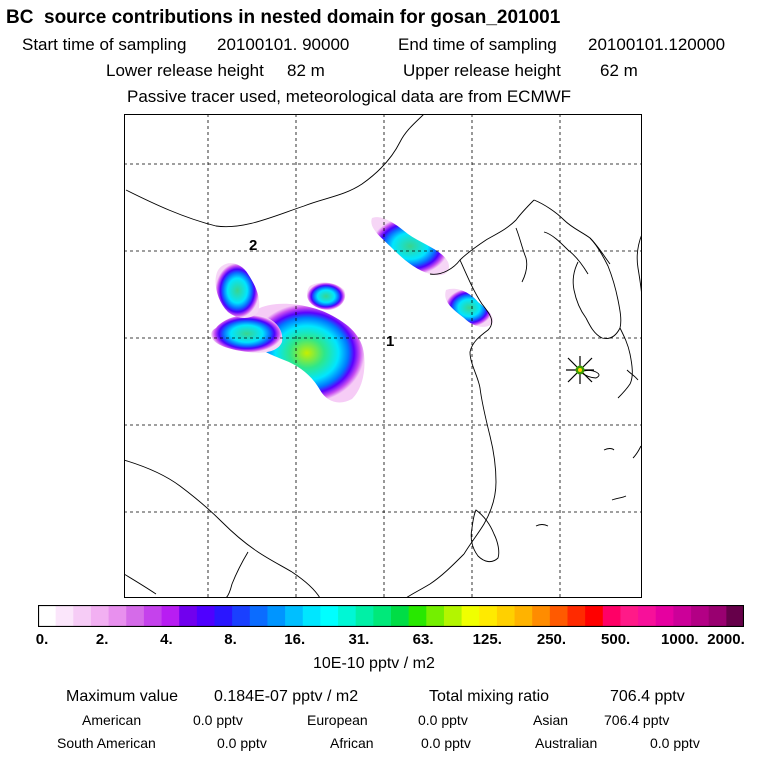  What do you see at coordinates (106, 743) in the screenshot?
I see `region-name: South American` at bounding box center [106, 743].